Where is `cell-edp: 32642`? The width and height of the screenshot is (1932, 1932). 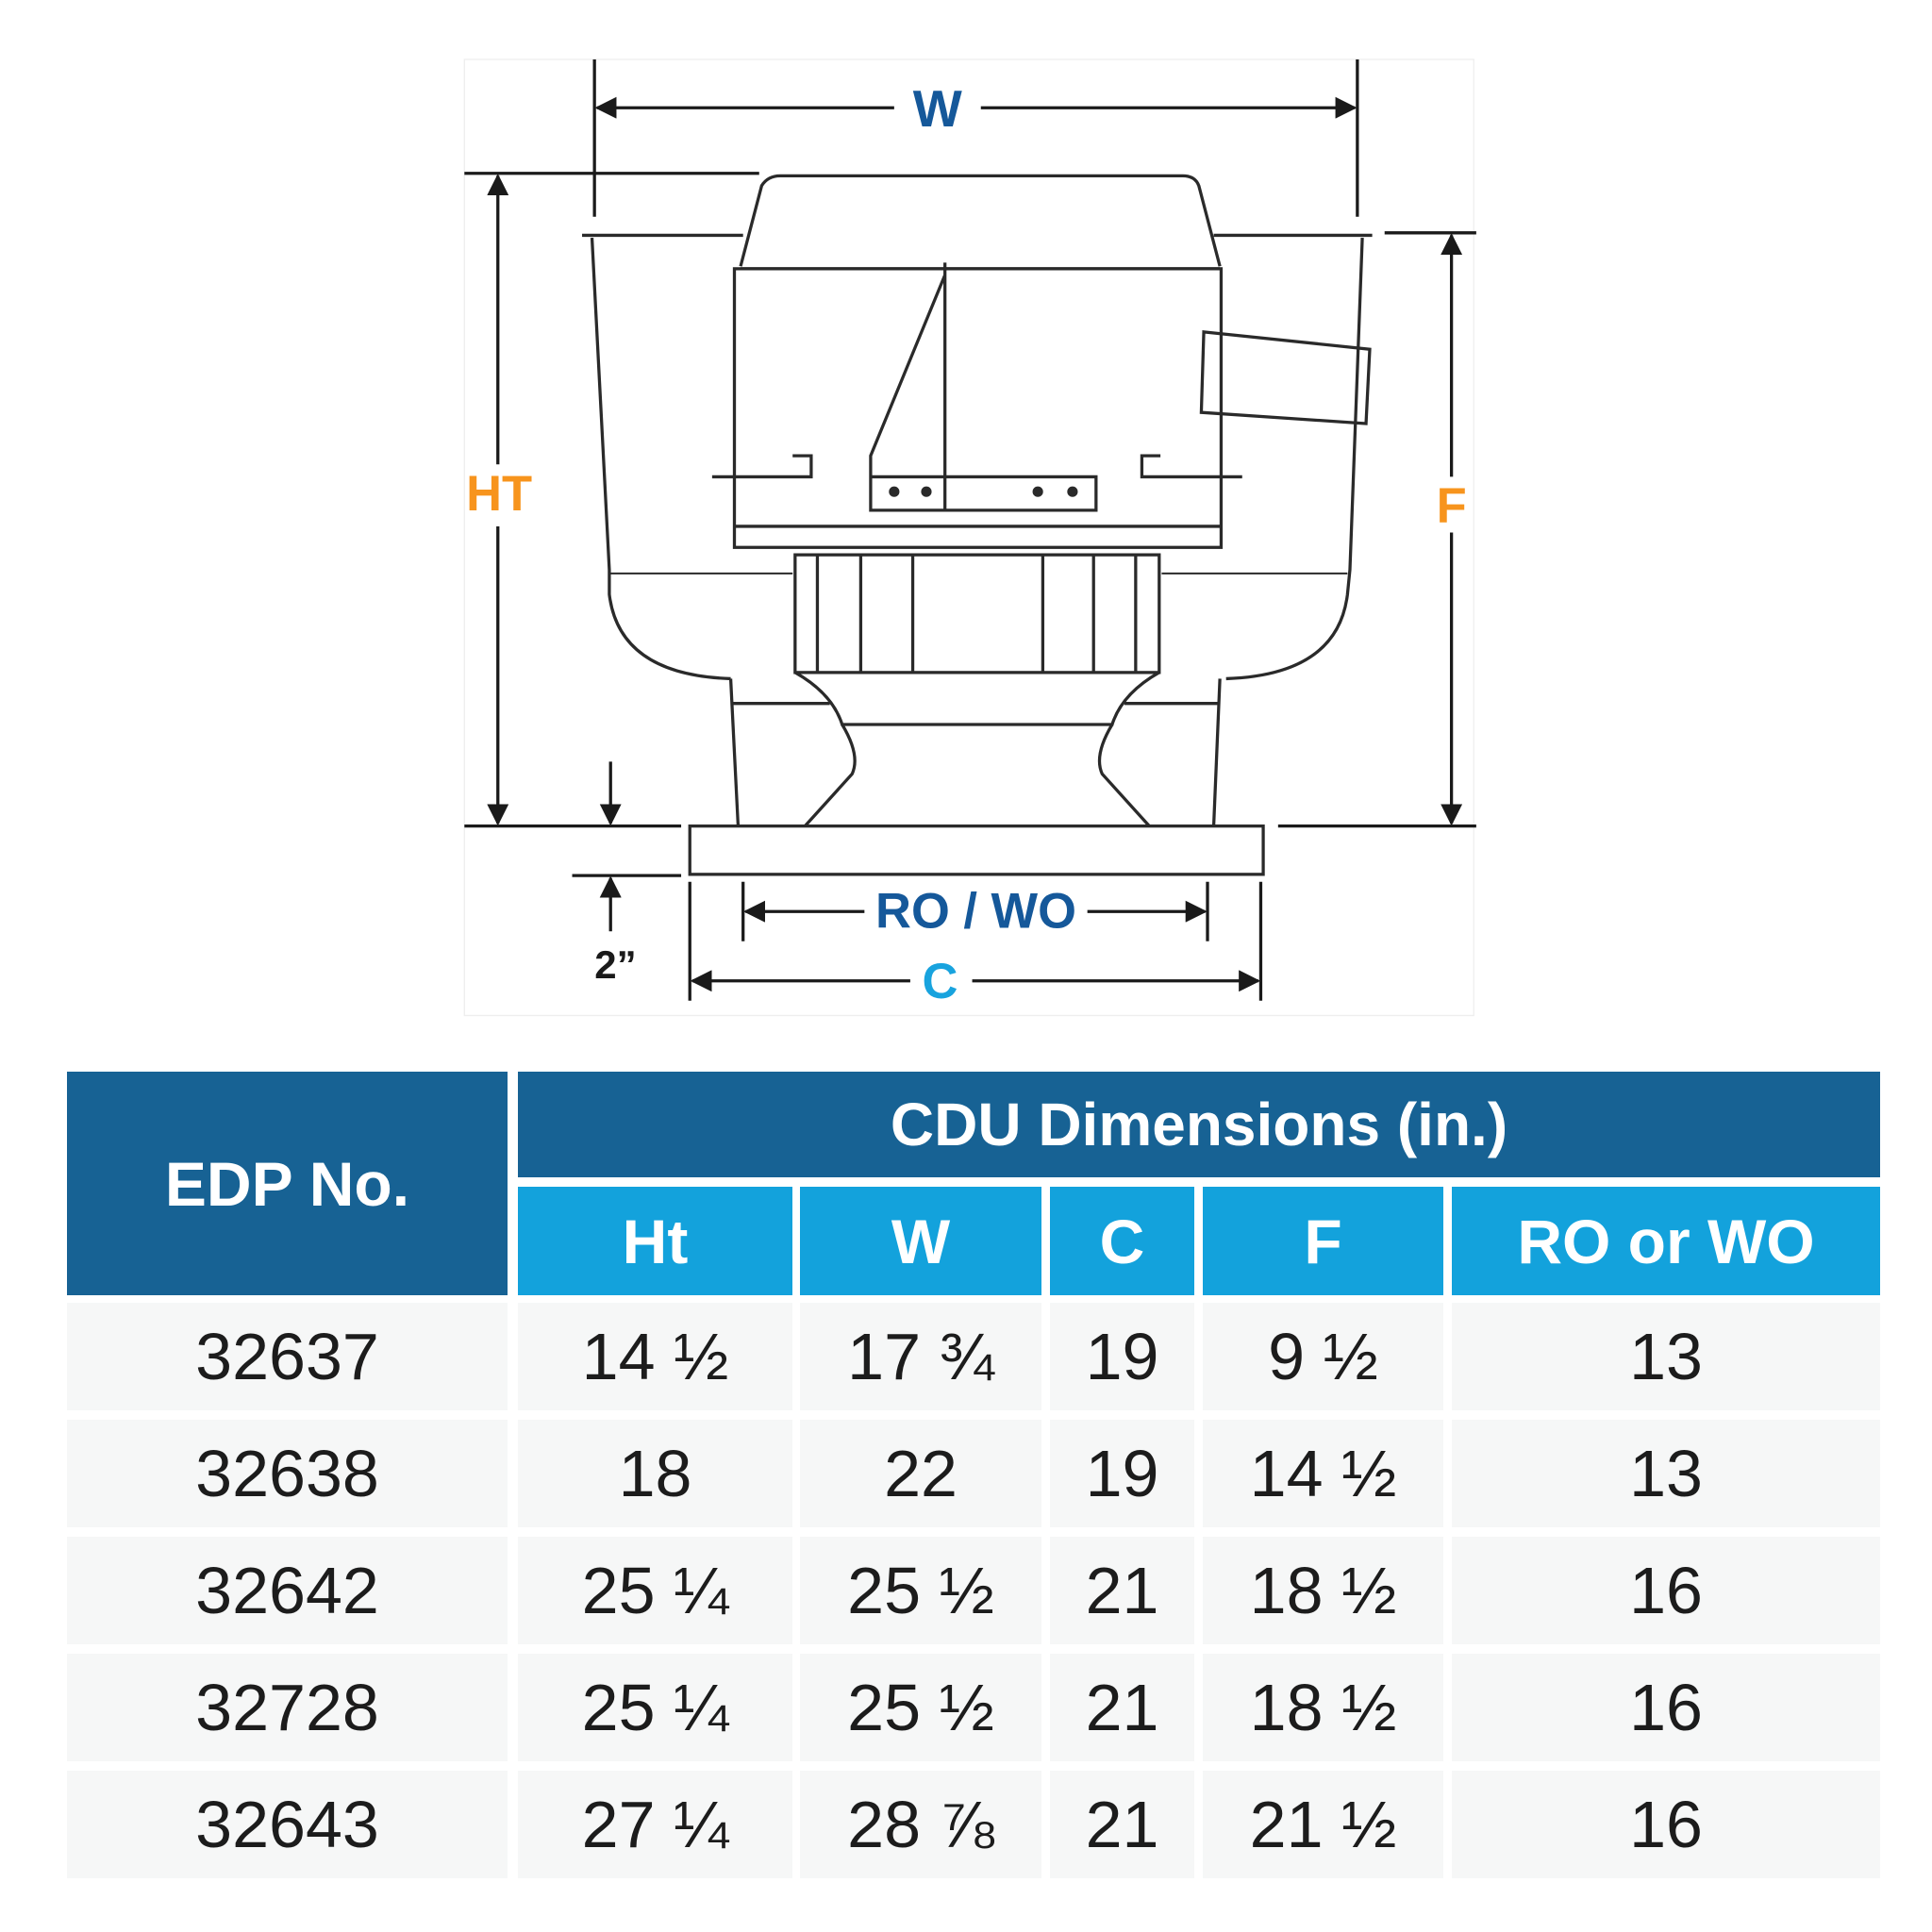
cell-edp: 32642 is located at coordinates (287, 1591).